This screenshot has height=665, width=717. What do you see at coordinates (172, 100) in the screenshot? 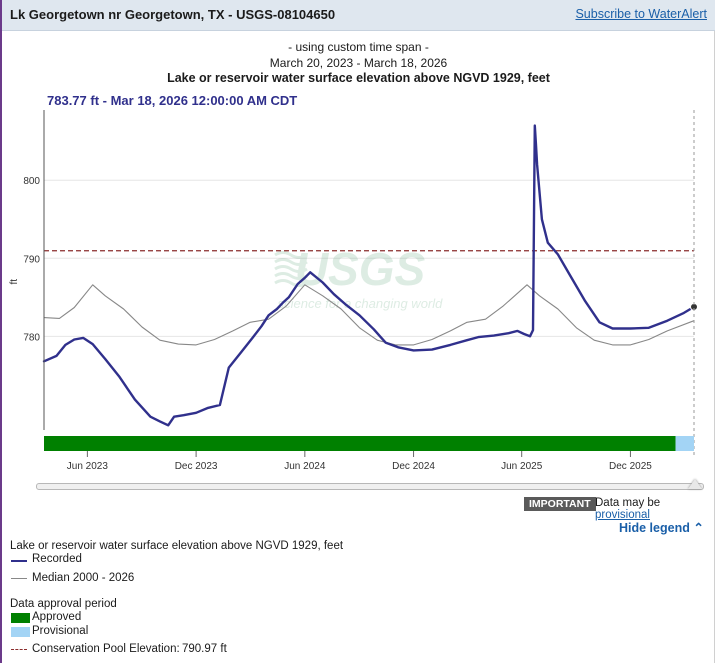
I see `hover-tooltip: 783.77 ft - Mar 18, 2026 12:00:00 AM CDT` at bounding box center [172, 100].